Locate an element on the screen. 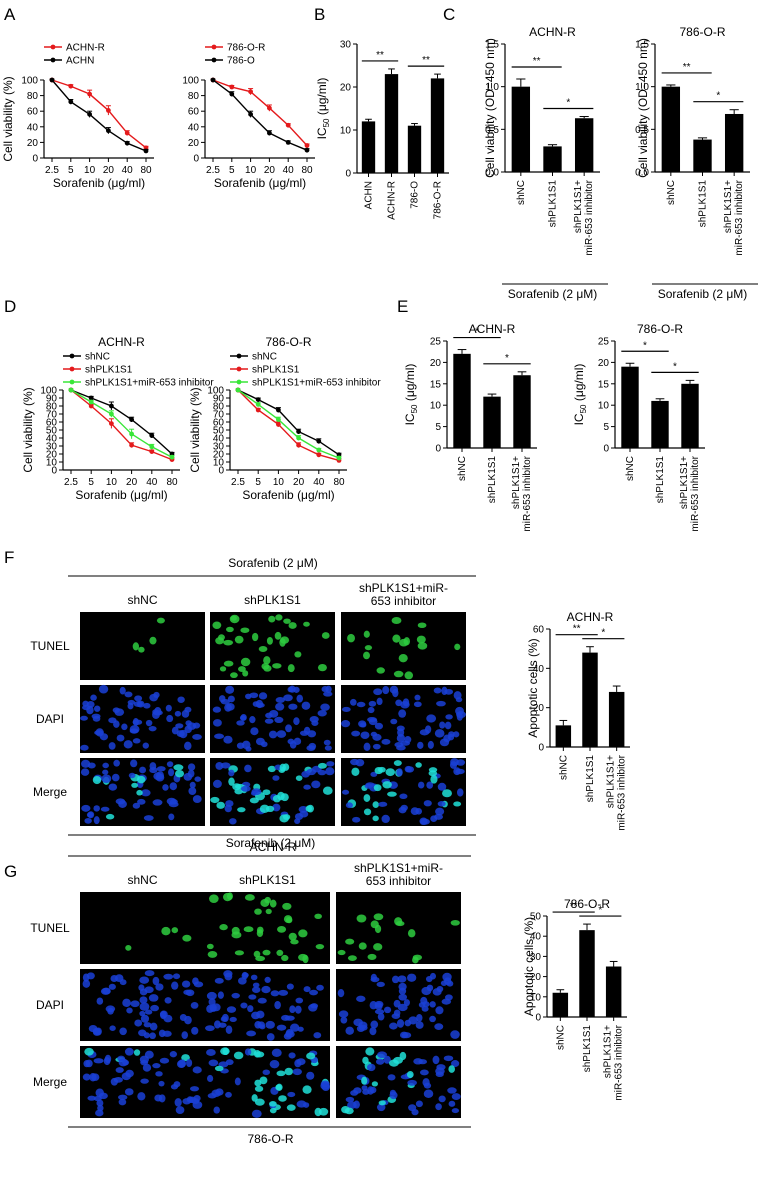  chart-d2-xtick-label-0: 2.5 is located at coordinates (238, 482).